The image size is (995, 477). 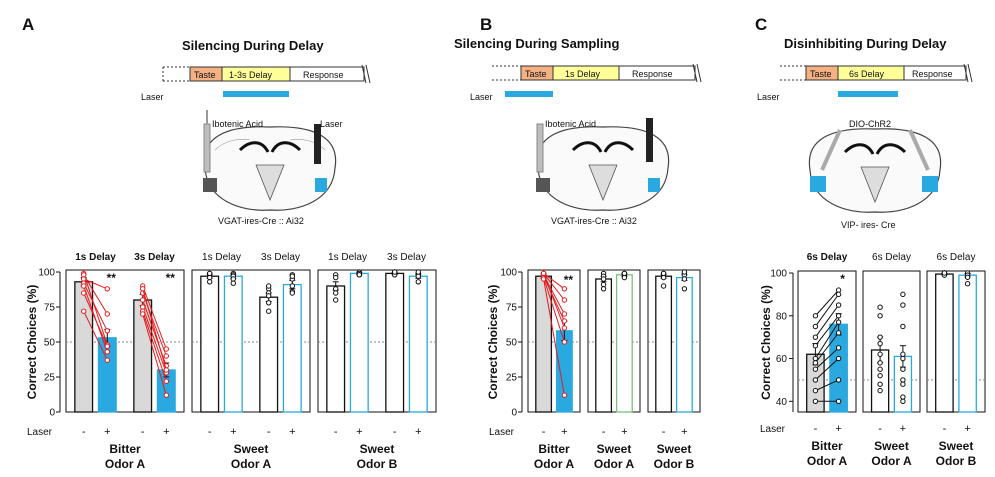 What do you see at coordinates (237, 124) in the screenshot?
I see `panel-a-brain-left-label: Ibotenic Acid` at bounding box center [237, 124].